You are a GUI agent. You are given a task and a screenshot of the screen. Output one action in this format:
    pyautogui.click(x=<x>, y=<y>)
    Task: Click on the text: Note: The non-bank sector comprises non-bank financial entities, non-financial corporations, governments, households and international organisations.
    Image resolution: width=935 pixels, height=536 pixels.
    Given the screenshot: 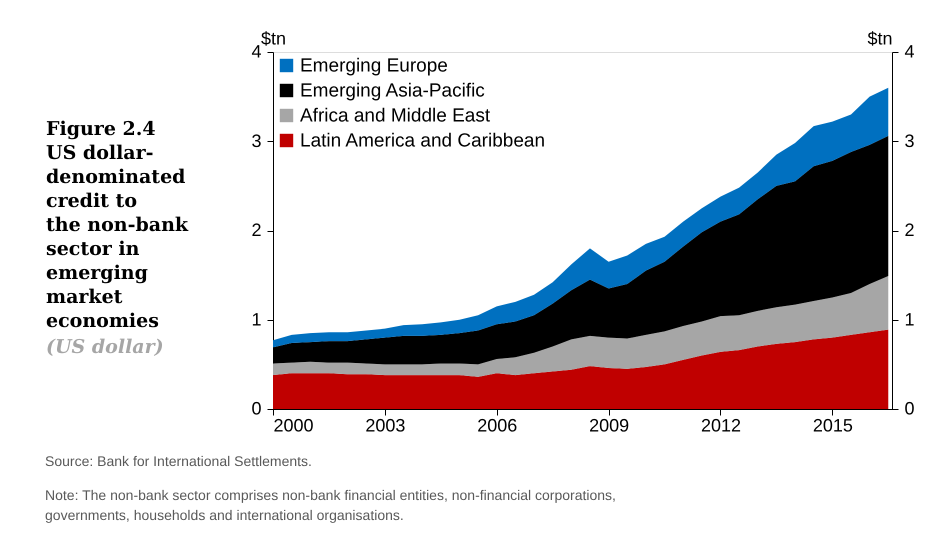 What is the action you would take?
    pyautogui.click(x=330, y=505)
    